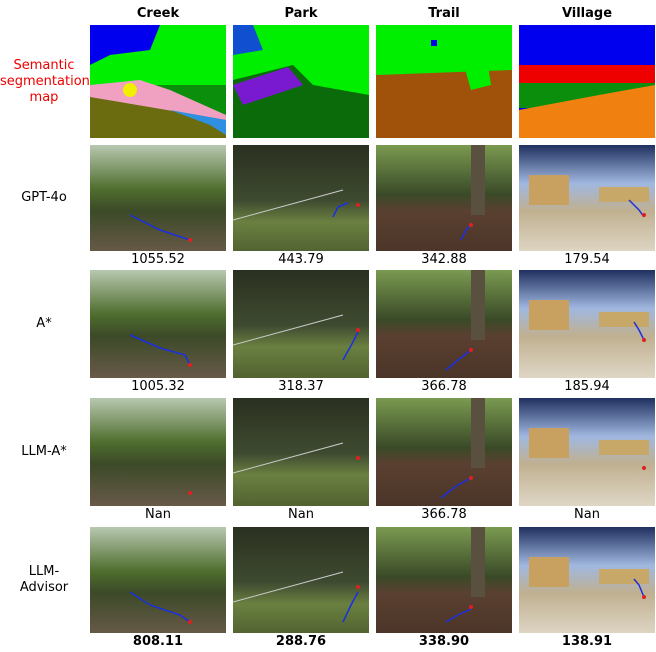 The image size is (656, 652). Describe the element at coordinates (444, 259) in the screenshot. I see `path-cost: 342.88` at that location.